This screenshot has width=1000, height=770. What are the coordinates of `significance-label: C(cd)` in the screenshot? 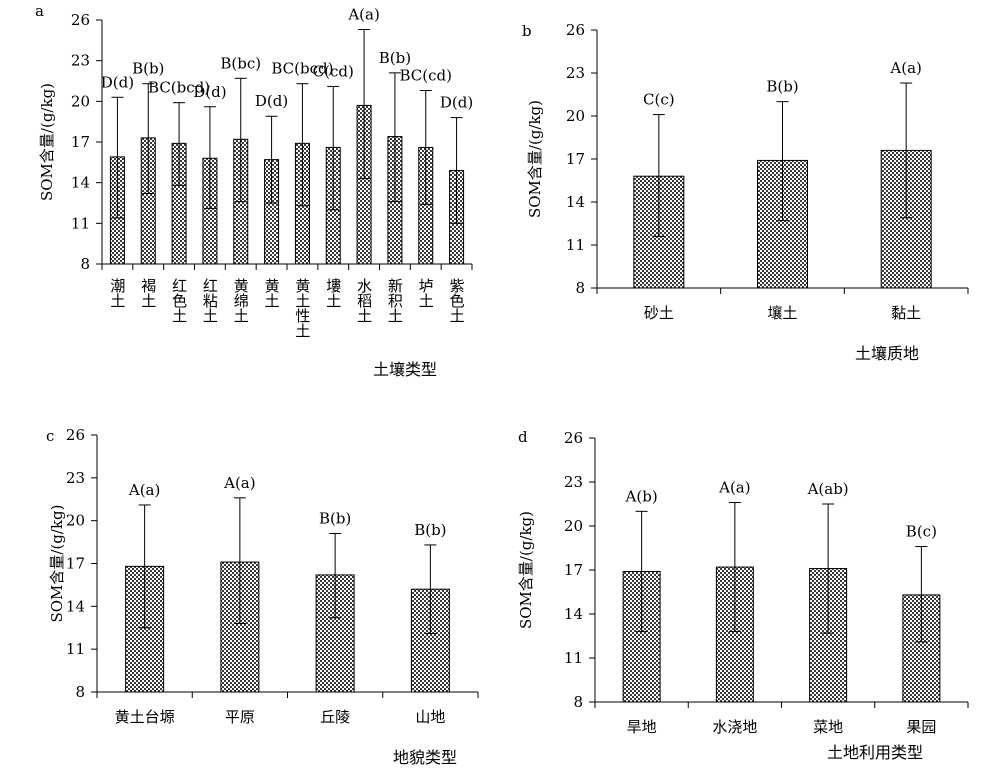 It's located at (333, 71).